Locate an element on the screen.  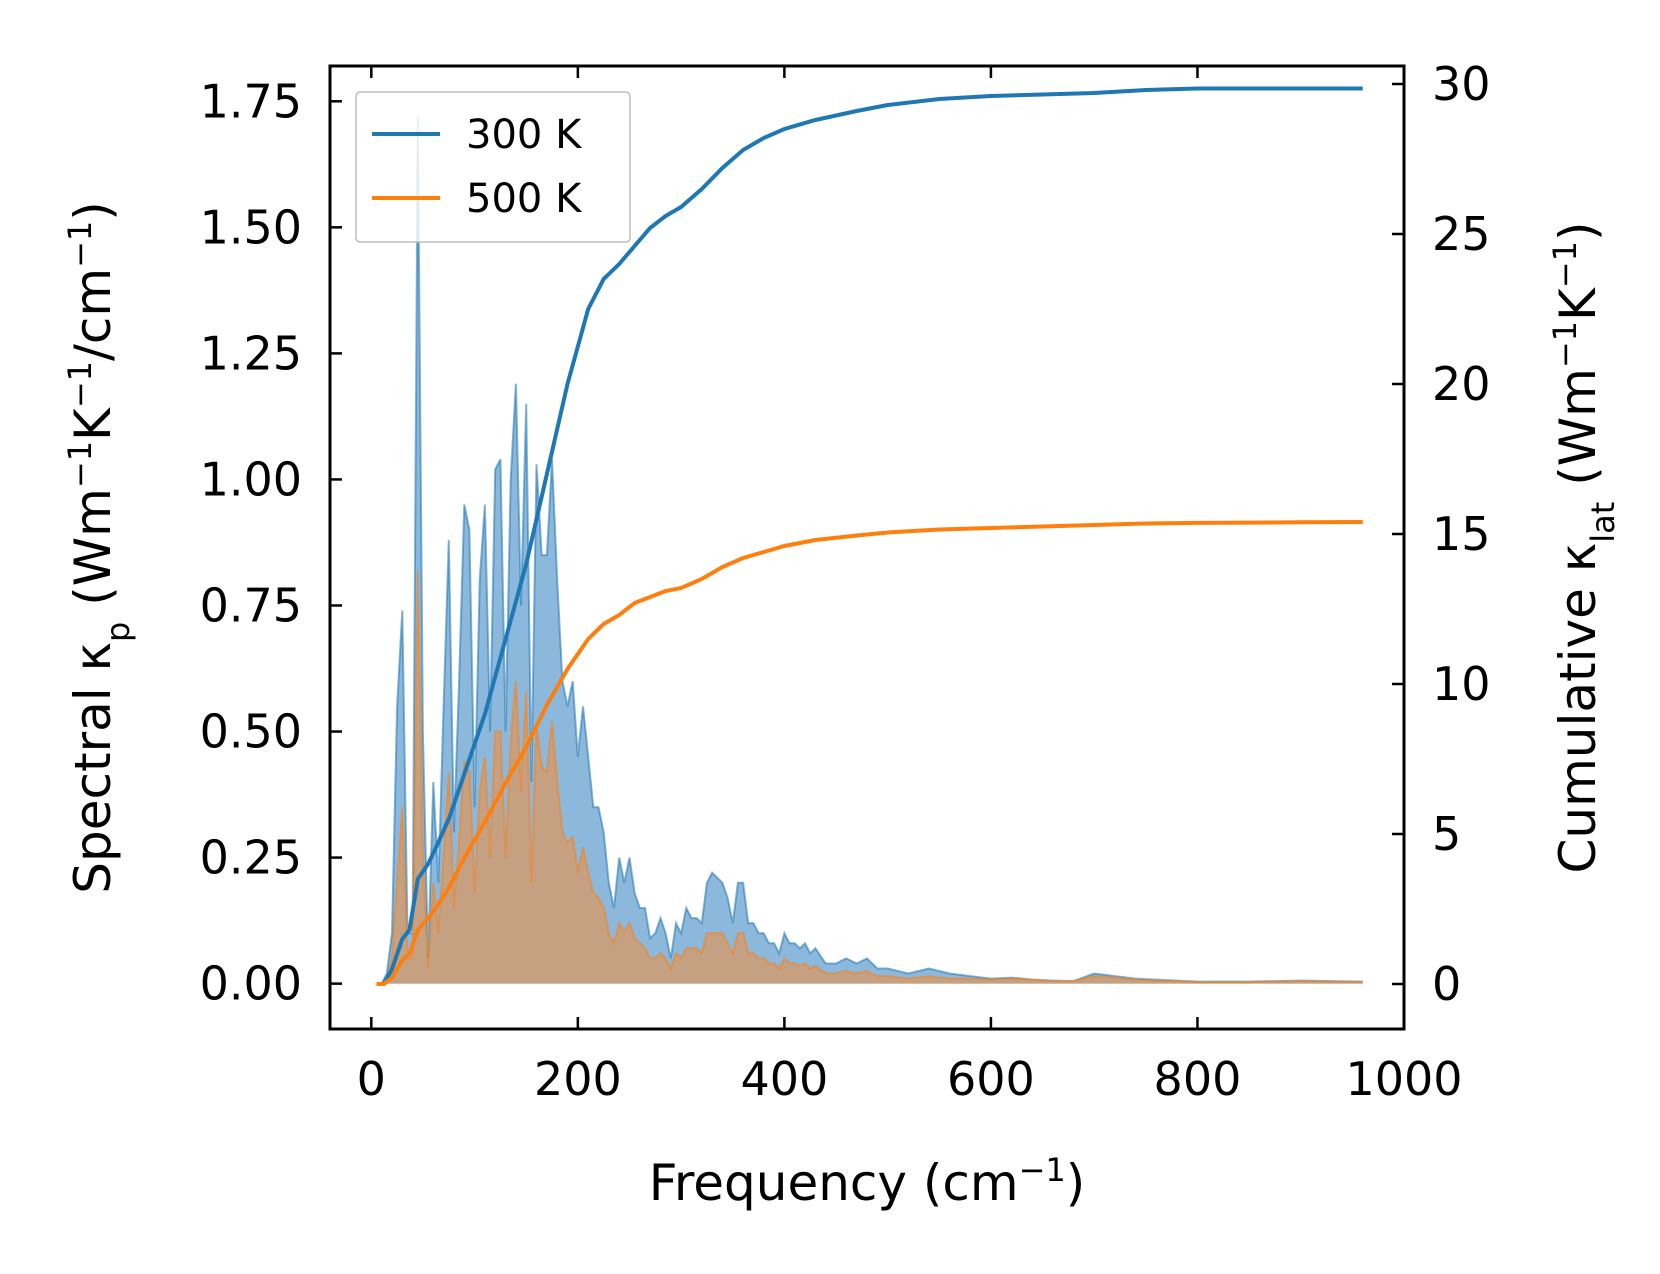
y-right-tick-label: 5 is located at coordinates (1446, 834).